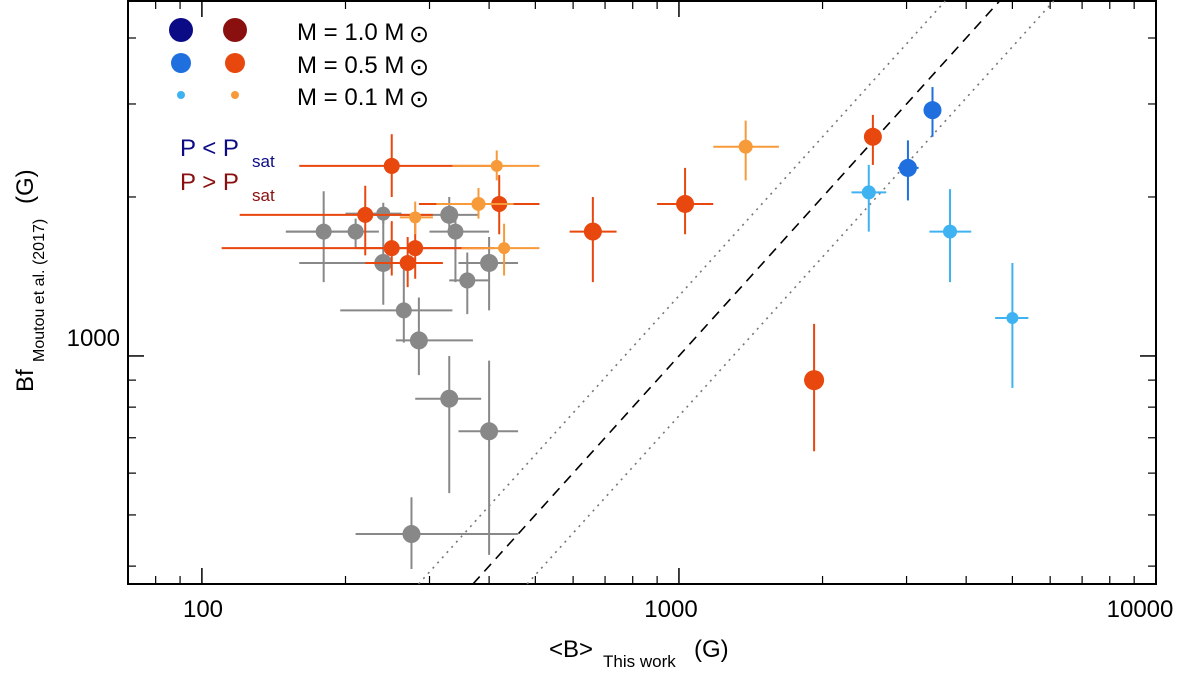  Describe the element at coordinates (181, 95) in the screenshot. I see `legend-marker-blue-small` at that location.